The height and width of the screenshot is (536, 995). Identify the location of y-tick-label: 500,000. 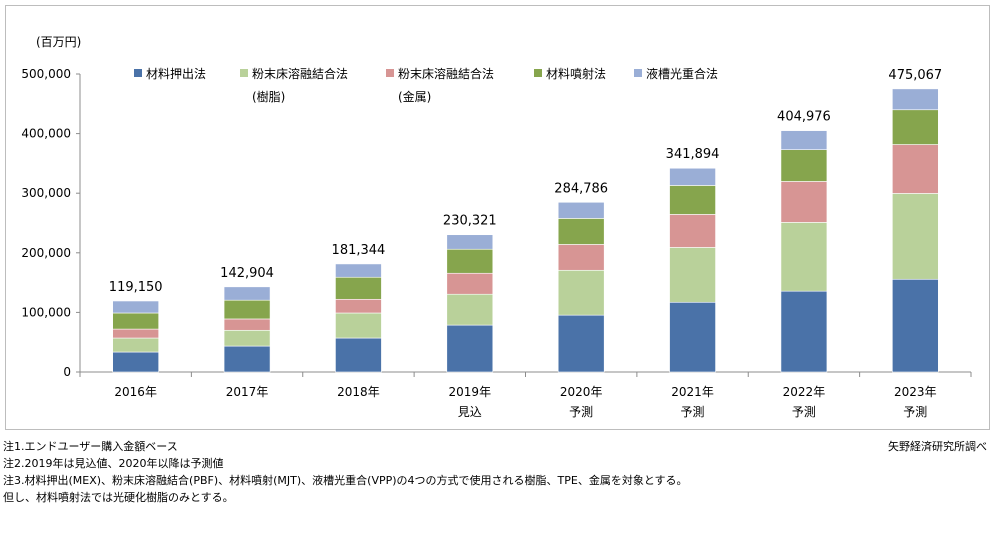
(46, 74).